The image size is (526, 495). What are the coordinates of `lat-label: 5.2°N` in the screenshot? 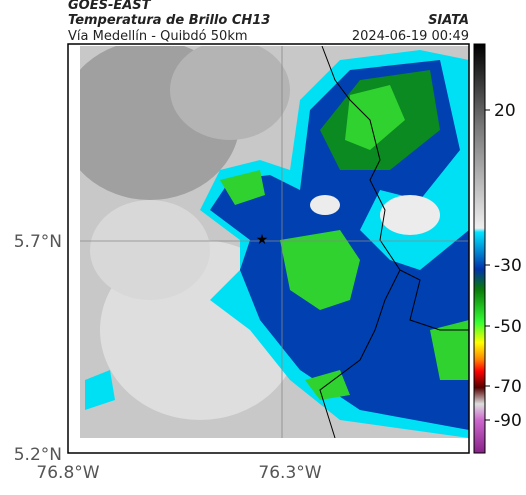 It's located at (38, 455).